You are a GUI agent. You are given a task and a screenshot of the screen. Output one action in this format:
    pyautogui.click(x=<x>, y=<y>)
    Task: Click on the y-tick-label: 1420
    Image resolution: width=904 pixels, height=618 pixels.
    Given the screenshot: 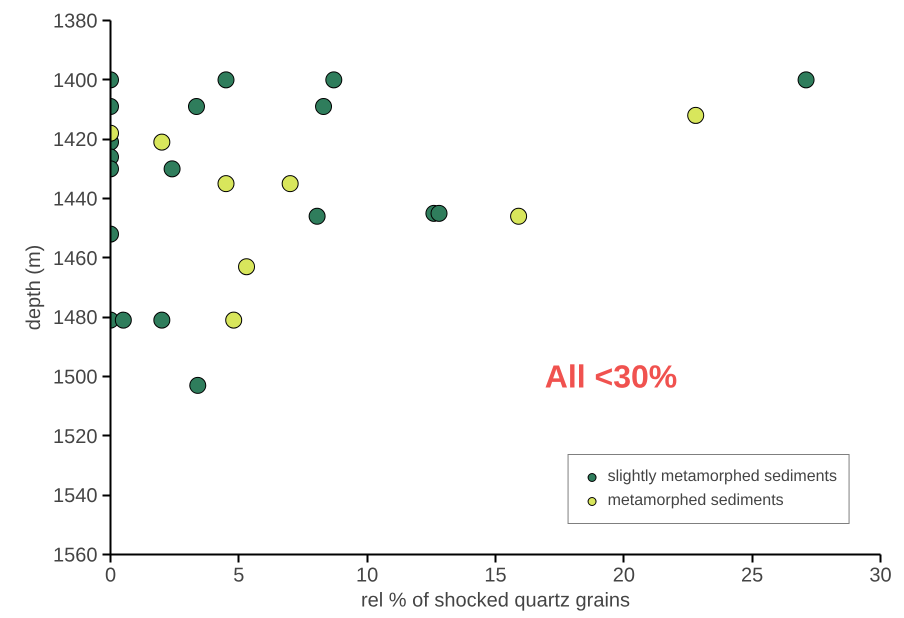 What is the action you would take?
    pyautogui.click(x=75, y=140)
    